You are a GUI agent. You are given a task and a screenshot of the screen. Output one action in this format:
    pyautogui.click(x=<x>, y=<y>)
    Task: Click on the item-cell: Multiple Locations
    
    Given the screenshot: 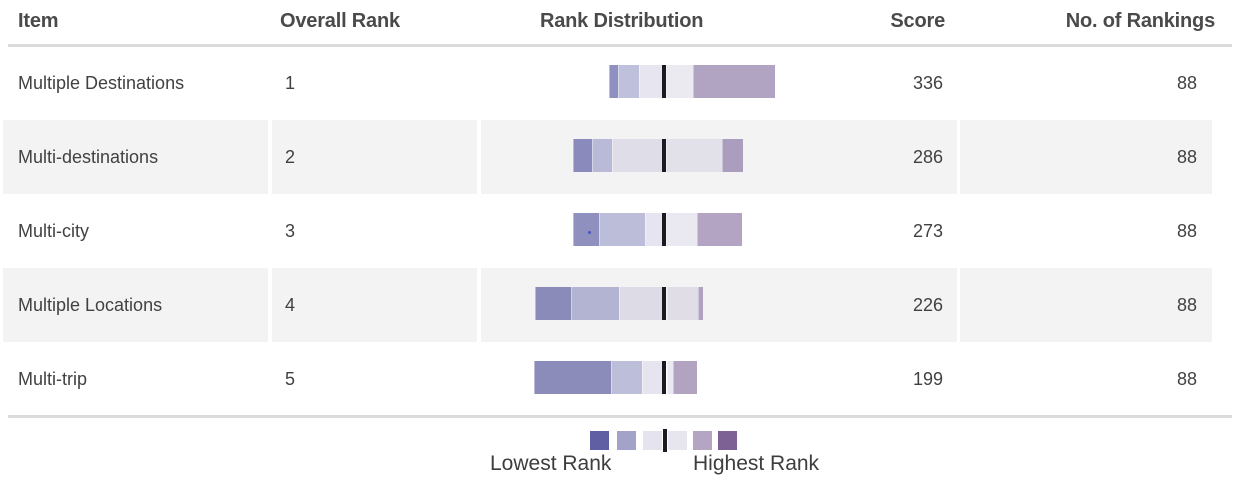 What is the action you would take?
    pyautogui.click(x=90, y=305)
    